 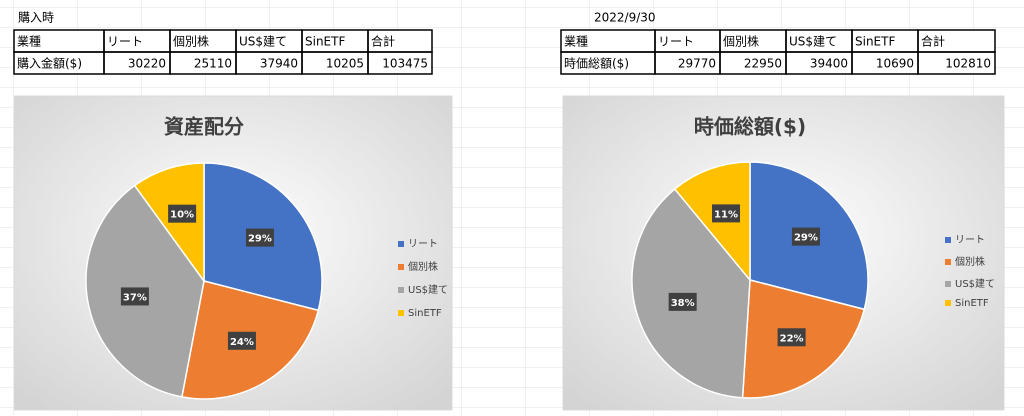 I want to click on row-text: 103475, so click(x=405, y=64).